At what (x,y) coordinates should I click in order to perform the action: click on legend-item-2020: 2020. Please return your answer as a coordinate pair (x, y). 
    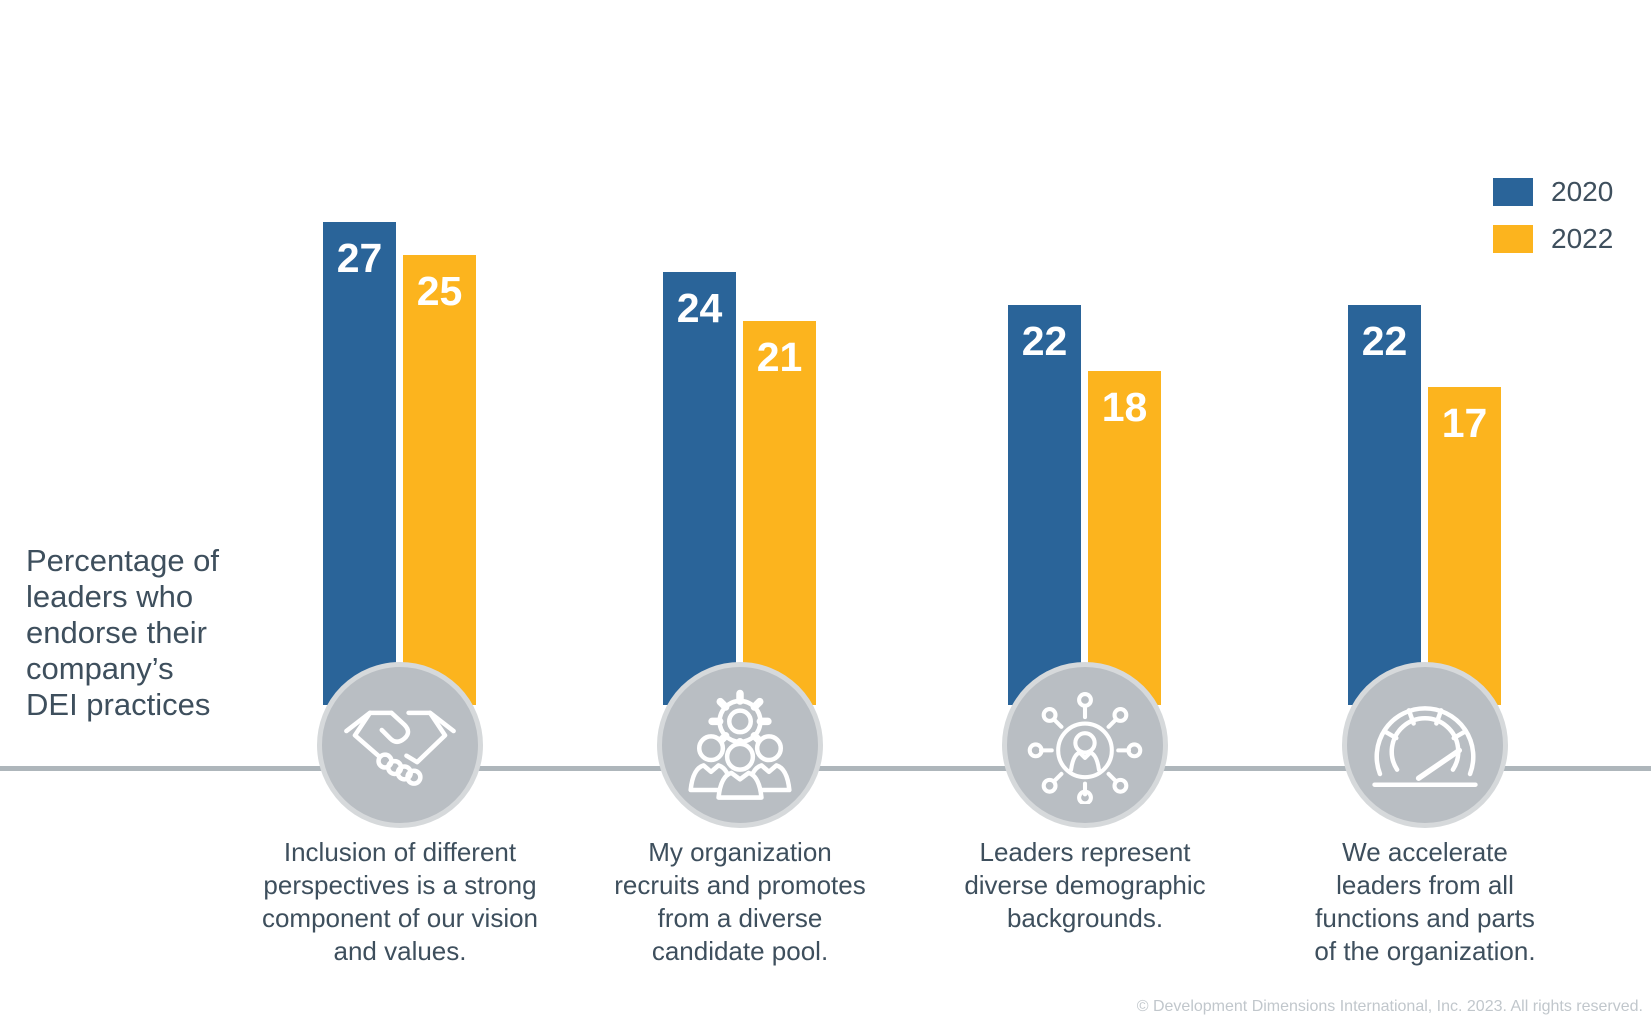
    Looking at the image, I should click on (1553, 192).